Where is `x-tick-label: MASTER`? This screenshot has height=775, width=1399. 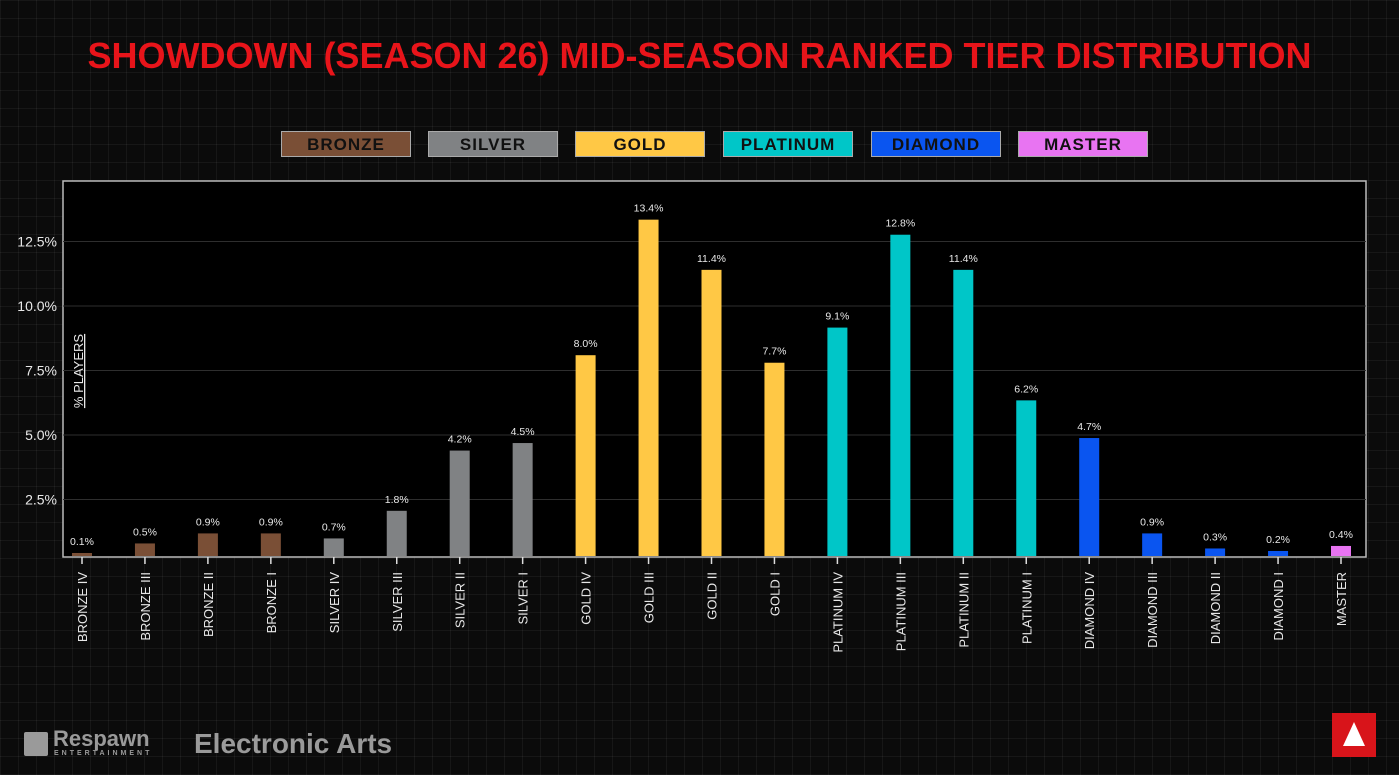 x-tick-label: MASTER is located at coordinates (1341, 599).